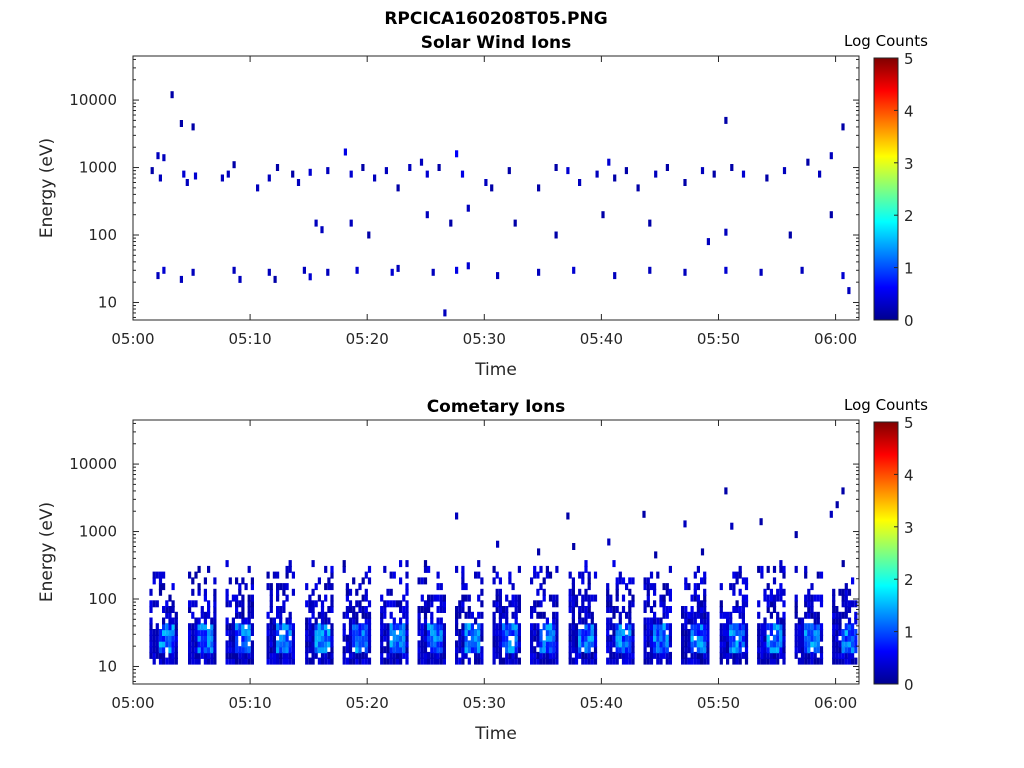 The image size is (1024, 768). Describe the element at coordinates (102, 599) in the screenshot. I see `y-tick-label: 100` at that location.